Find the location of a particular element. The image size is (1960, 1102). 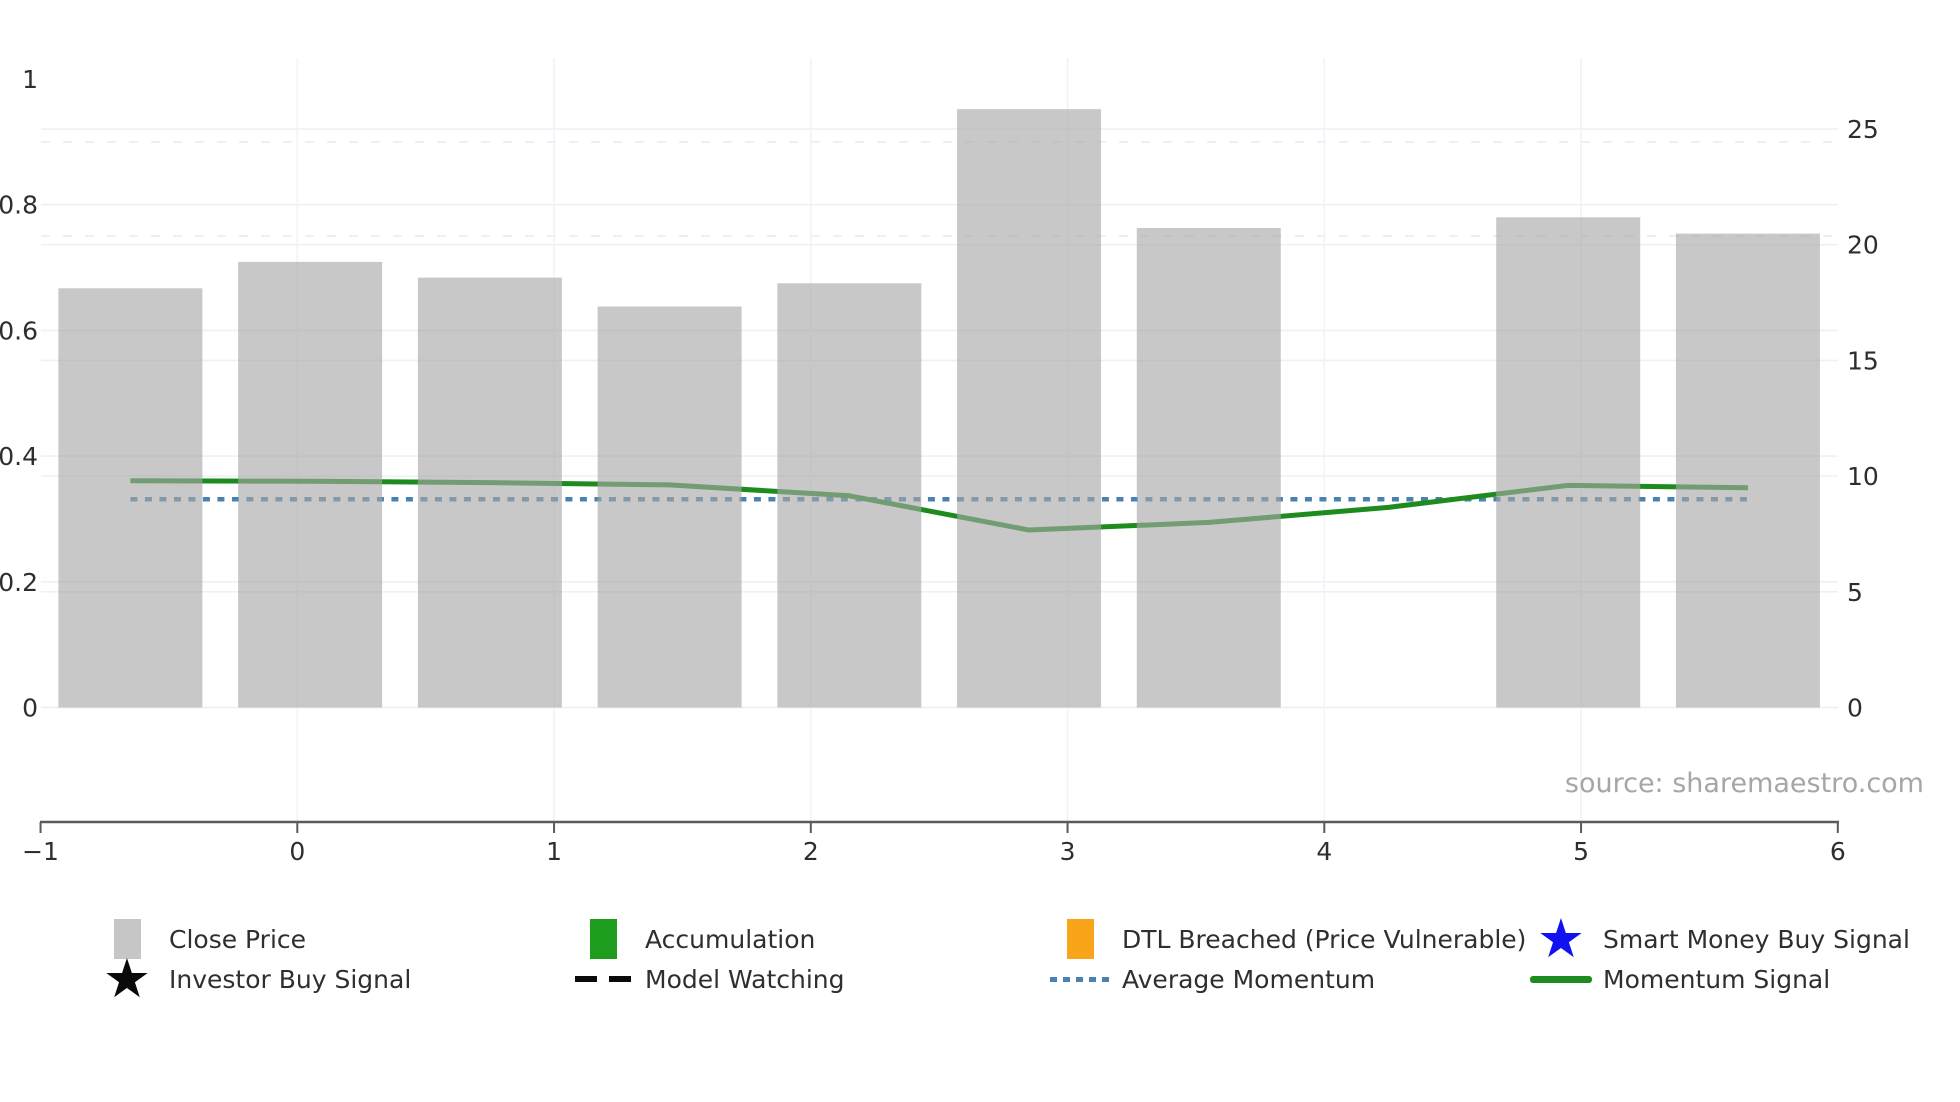

x-tick-label: 4 is located at coordinates (1324, 851).